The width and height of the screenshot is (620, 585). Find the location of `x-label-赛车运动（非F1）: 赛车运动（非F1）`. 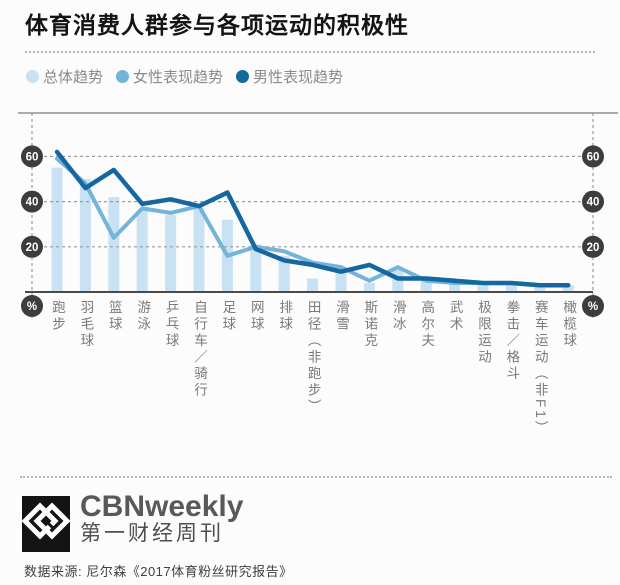

x-label-赛车运动（非F1）: 赛车运动（非F1） is located at coordinates (540, 369).